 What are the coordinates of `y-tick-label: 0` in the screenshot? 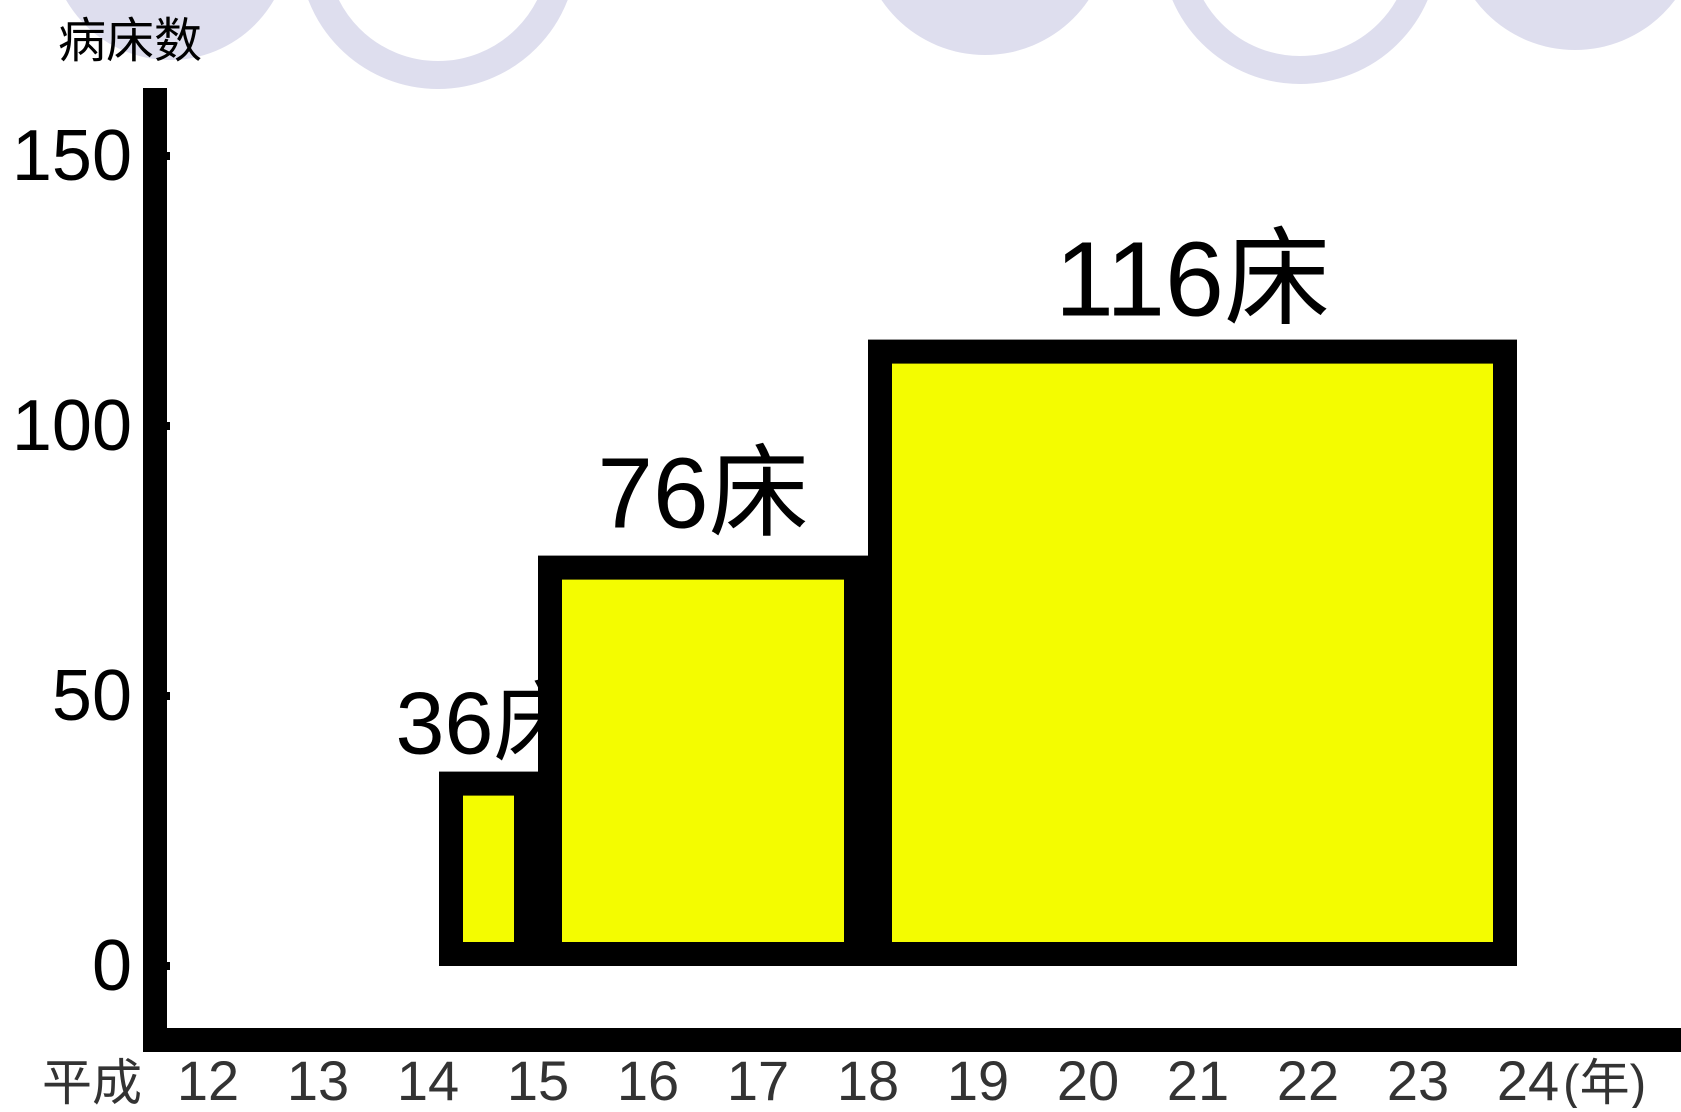 It's located at (112, 966).